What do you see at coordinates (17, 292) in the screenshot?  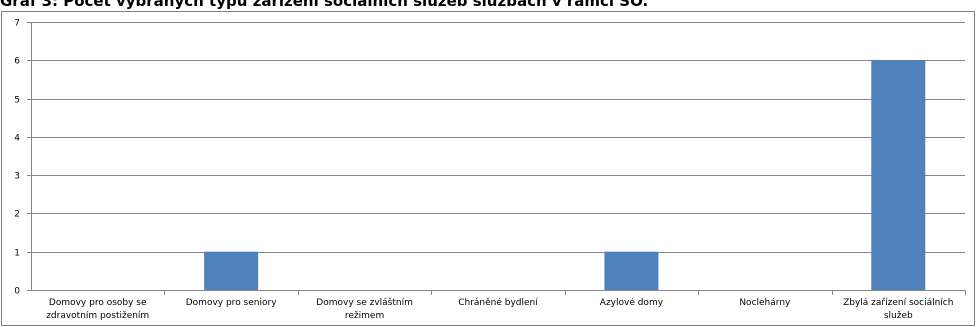 I see `y-tick-label: 0` at bounding box center [17, 292].